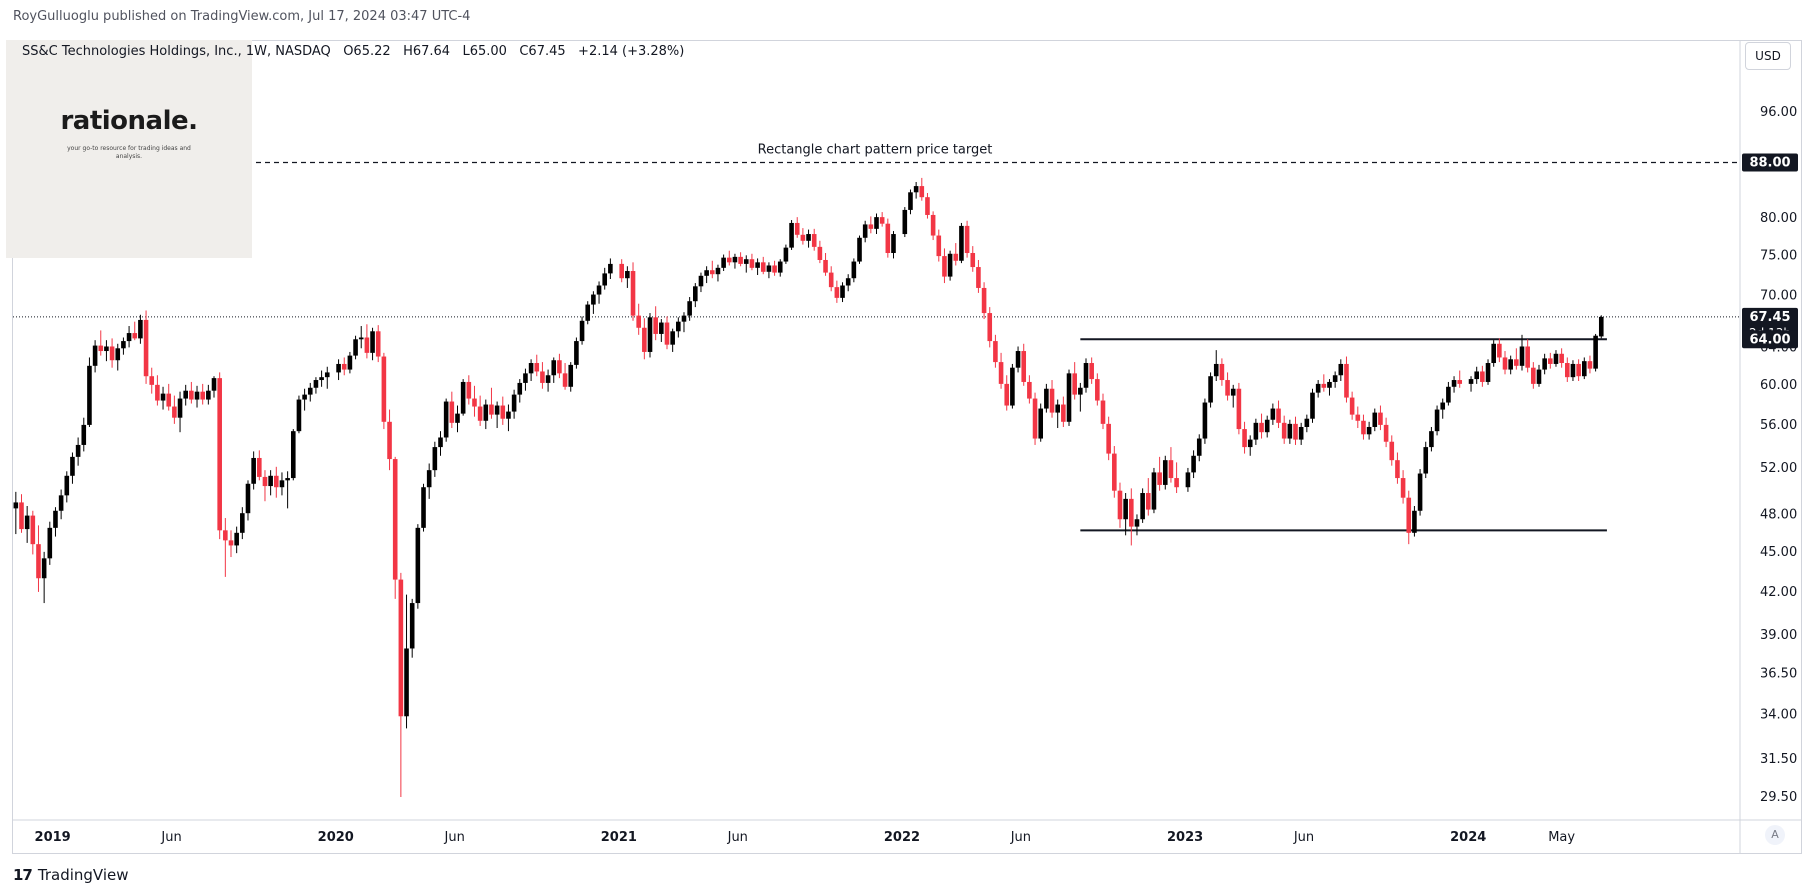  What do you see at coordinates (1775, 835) in the screenshot?
I see `auto-scale-button: A` at bounding box center [1775, 835].